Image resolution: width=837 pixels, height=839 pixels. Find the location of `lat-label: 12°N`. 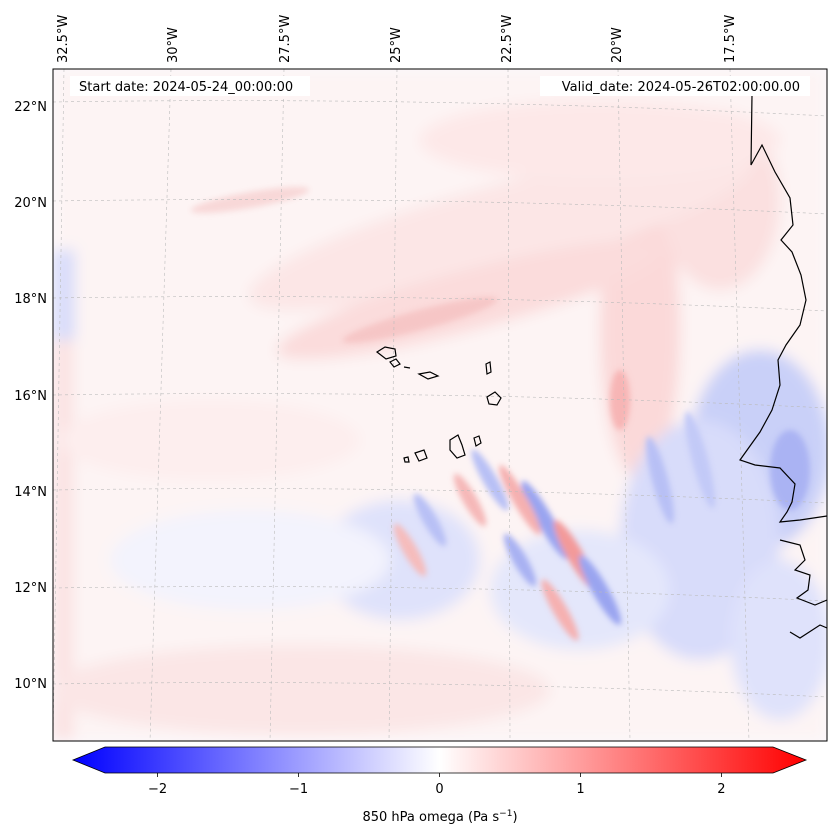

lat-label: 12°N is located at coordinates (30, 588).